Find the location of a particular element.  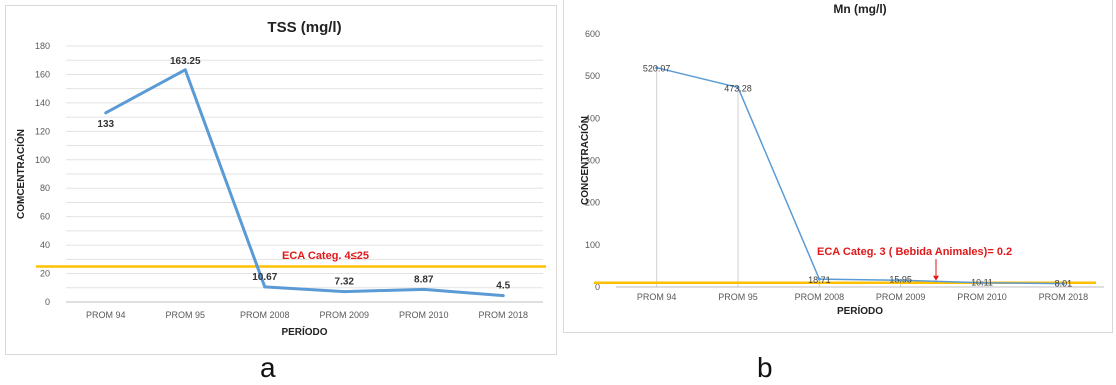

data-label: 4.5 is located at coordinates (503, 286).